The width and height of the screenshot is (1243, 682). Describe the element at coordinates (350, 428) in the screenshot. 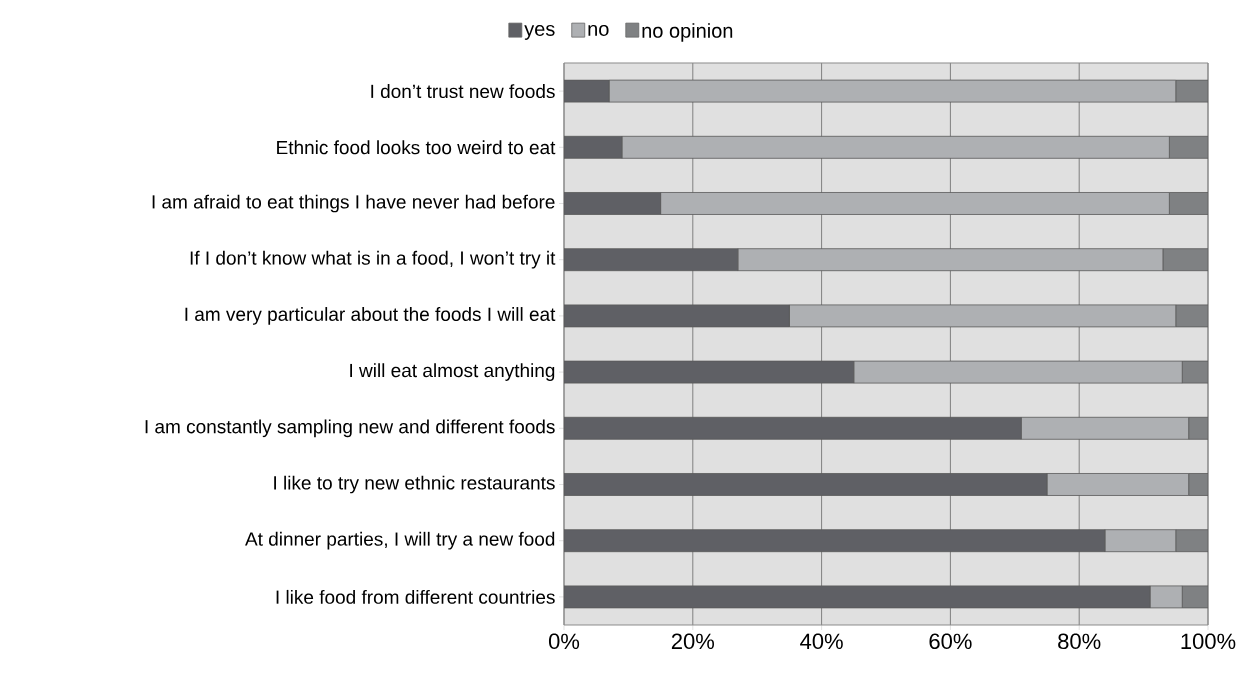

I see `y-tick-label: I am constantly sampling new and different foods` at that location.